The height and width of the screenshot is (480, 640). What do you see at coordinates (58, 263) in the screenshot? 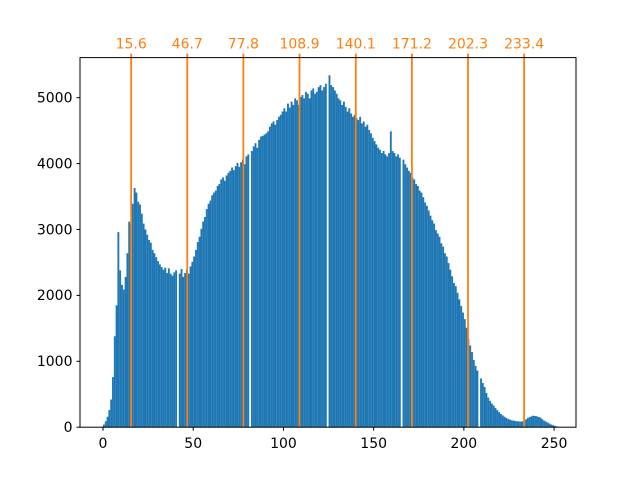
I see `y-axis: 0 1000 2000 3000 4000 5000` at bounding box center [58, 263].